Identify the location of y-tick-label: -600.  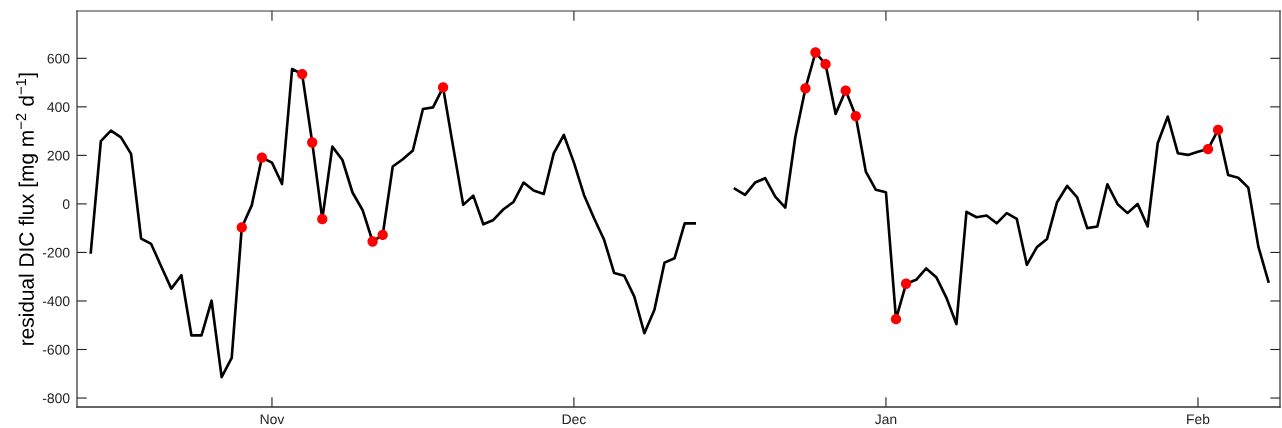
(56, 349).